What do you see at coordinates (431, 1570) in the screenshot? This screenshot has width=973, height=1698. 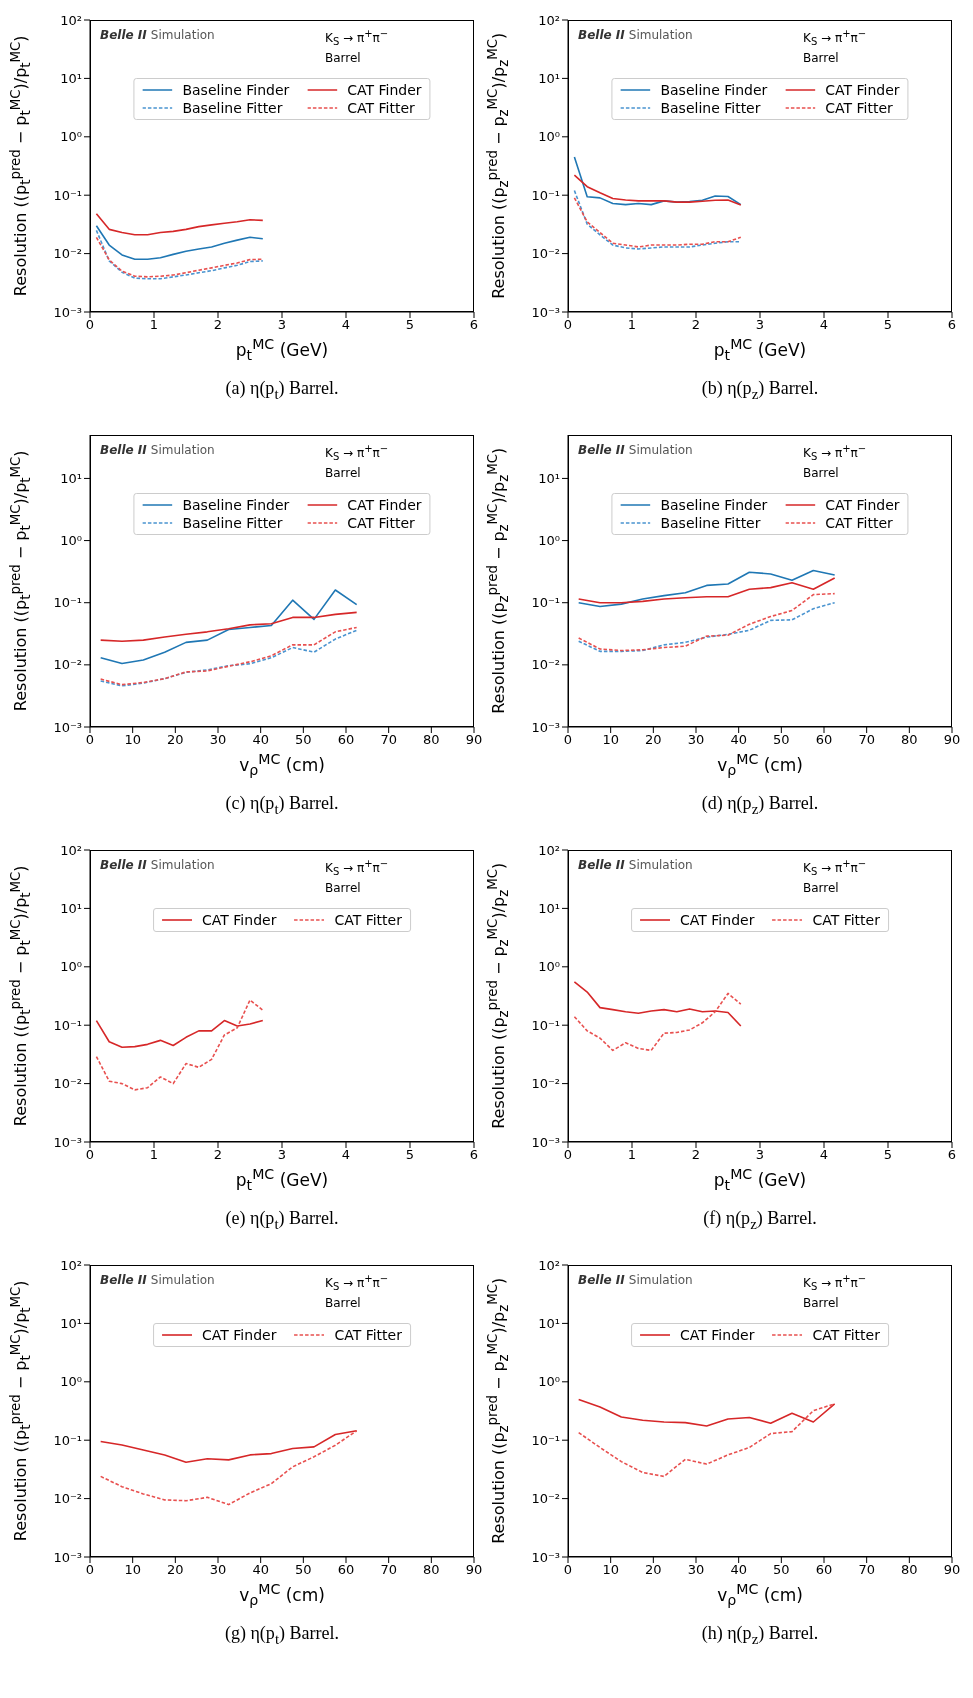 I see `x-tick-label: 80` at bounding box center [431, 1570].